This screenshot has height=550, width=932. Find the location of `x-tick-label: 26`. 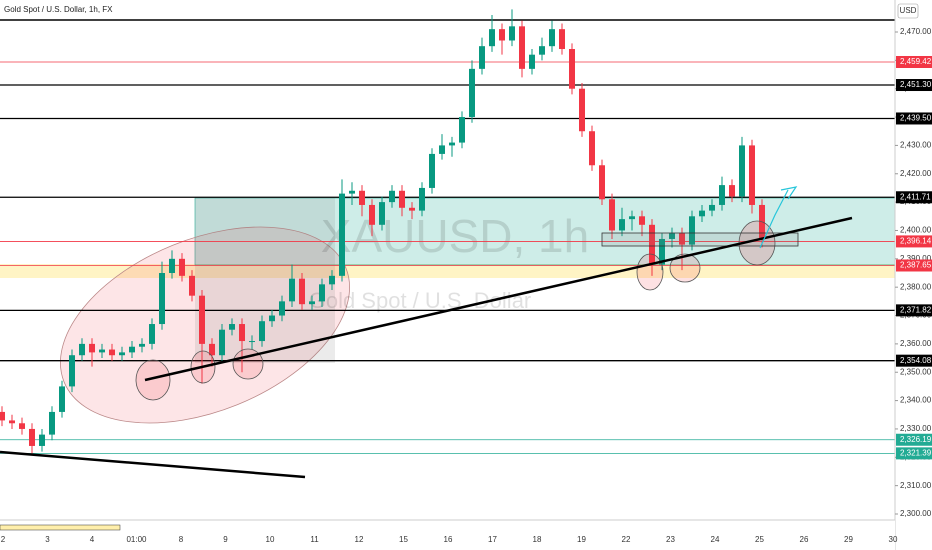

x-tick-label: 26 is located at coordinates (804, 539).